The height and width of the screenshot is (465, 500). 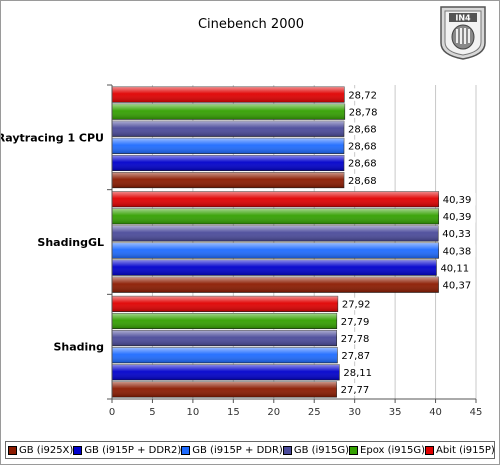 I want to click on legend-label: Epox (i915G), so click(x=393, y=450).